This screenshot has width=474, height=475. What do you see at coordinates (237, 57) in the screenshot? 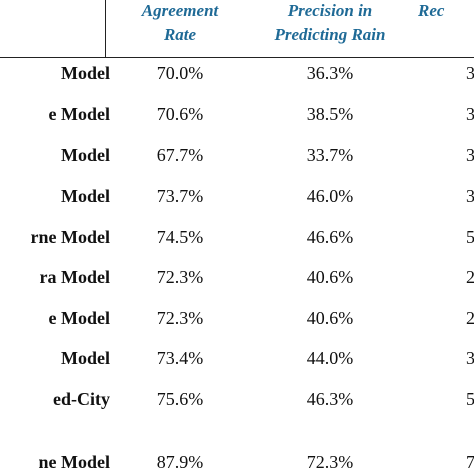
I see `header-horizontal-rule` at bounding box center [237, 57].